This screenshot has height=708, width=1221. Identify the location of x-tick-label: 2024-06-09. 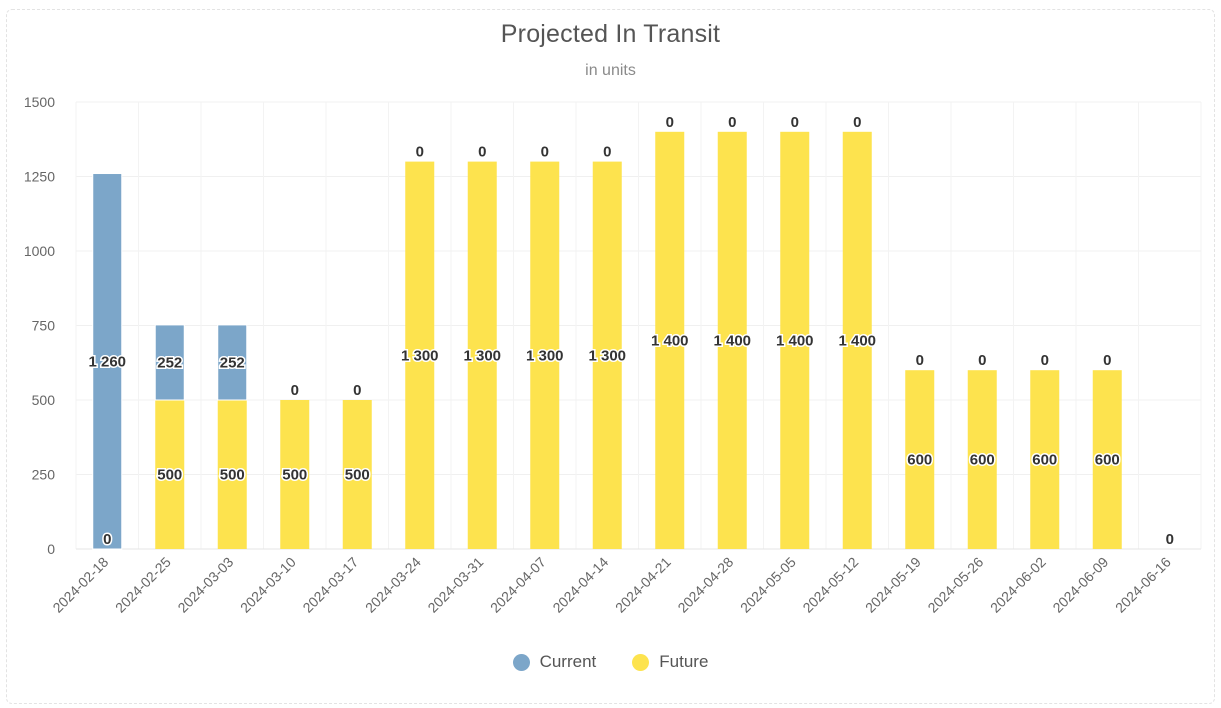
(1080, 585).